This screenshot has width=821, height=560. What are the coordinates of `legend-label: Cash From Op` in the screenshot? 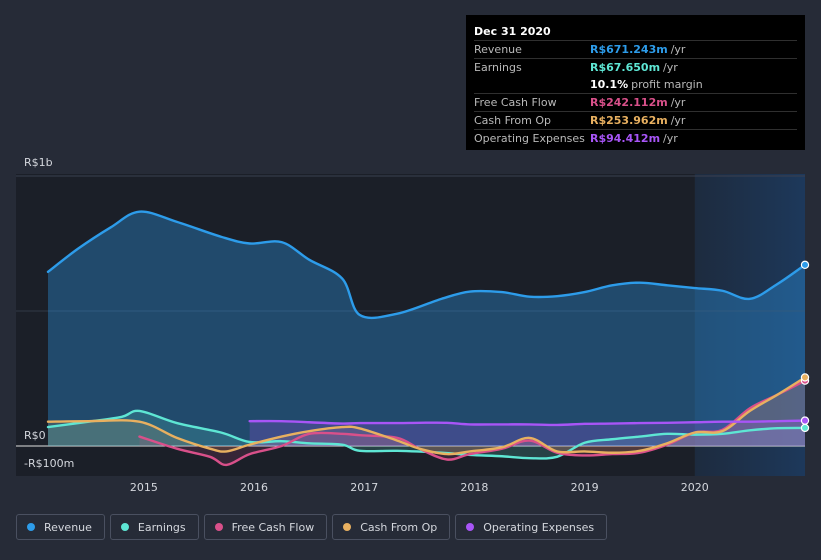 It's located at (399, 527).